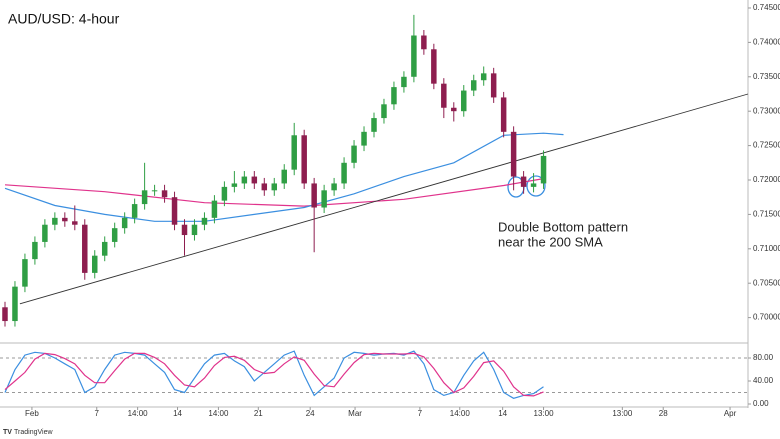 Image resolution: width=780 pixels, height=439 pixels. I want to click on source-logo: TradingView, so click(33, 432).